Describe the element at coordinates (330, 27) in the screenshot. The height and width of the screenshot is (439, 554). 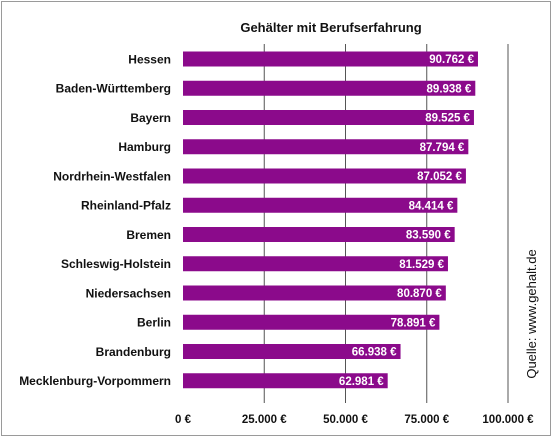
I see `chart-title: Gehälter mit Berufserfahrung` at that location.